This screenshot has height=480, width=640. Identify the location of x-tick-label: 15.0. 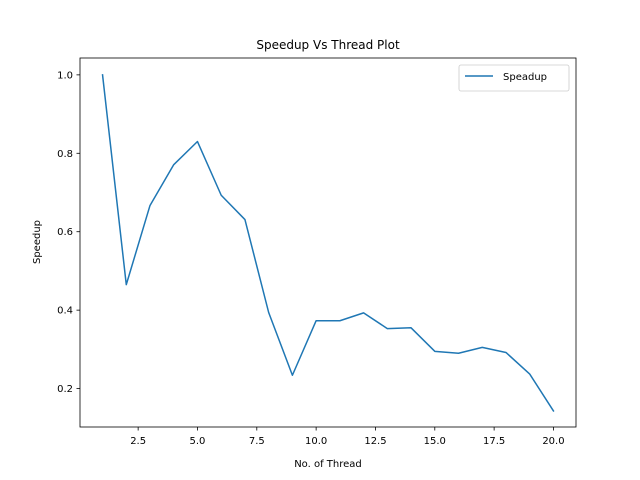
(435, 441).